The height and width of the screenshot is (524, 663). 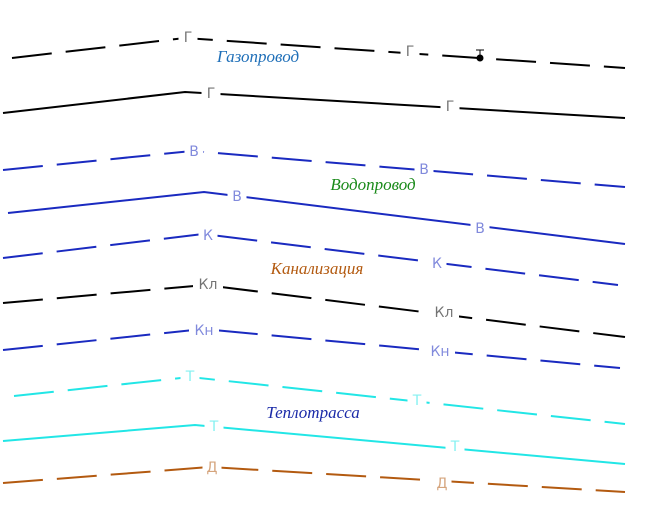 What do you see at coordinates (258, 56) in the screenshot?
I see `caption: Газопровод` at bounding box center [258, 56].